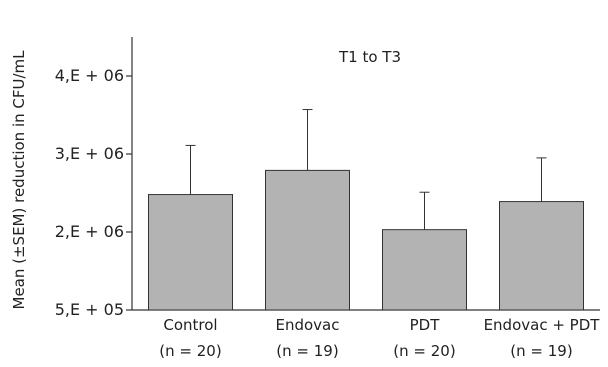 The image size is (608, 367). What do you see at coordinates (93, 192) in the screenshot?
I see `y-ticks-group: 5,E + 05 2,E + 06 3,E + 06 4,E + 06` at bounding box center [93, 192].